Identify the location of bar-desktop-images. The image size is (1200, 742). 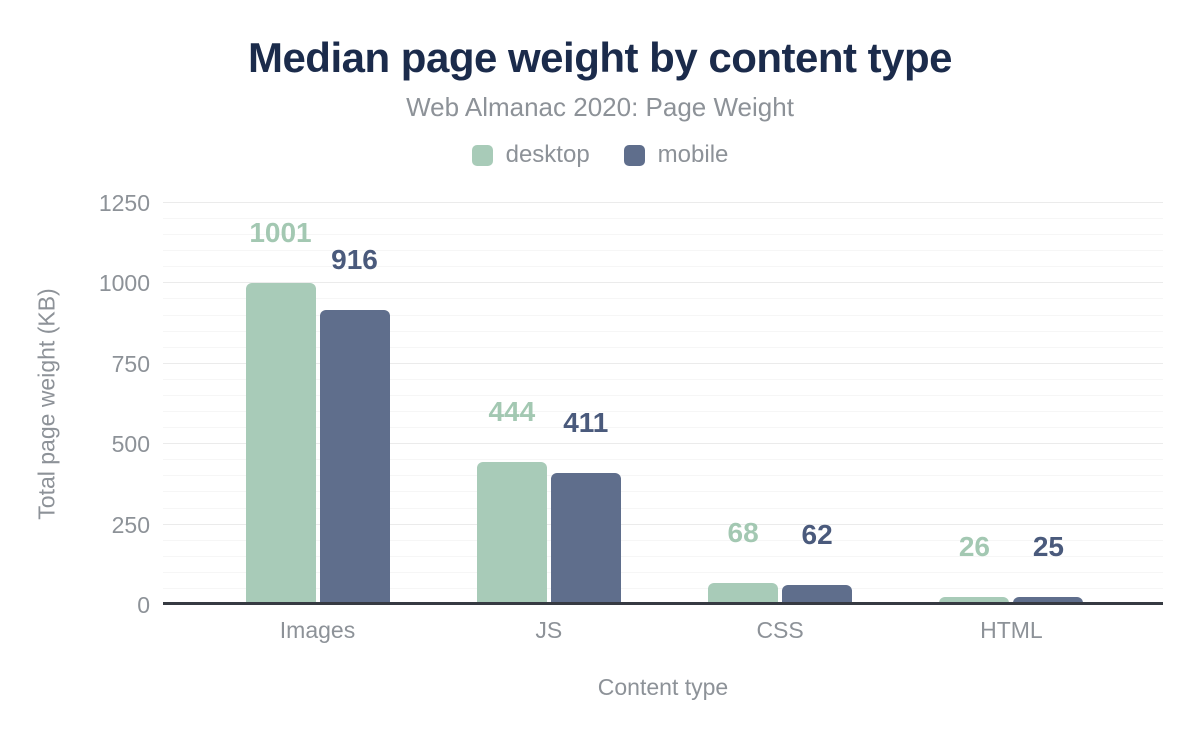
(280, 444).